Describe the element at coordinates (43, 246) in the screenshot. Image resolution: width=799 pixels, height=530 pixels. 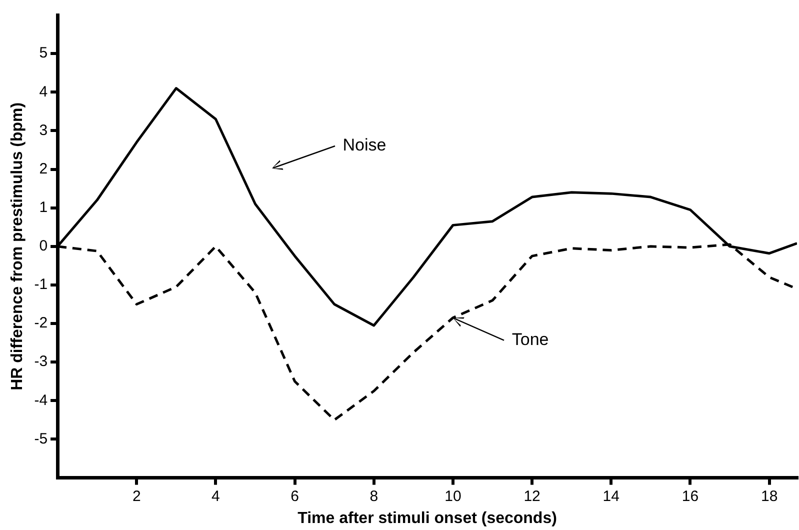
I see `y-tick-label: 0` at that location.